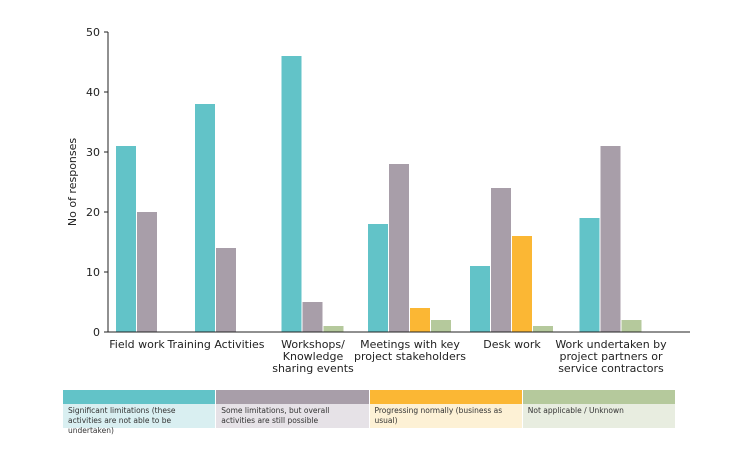 The width and height of the screenshot is (740, 460). I want to click on legend-item: Not applicable / Unknown, so click(599, 409).